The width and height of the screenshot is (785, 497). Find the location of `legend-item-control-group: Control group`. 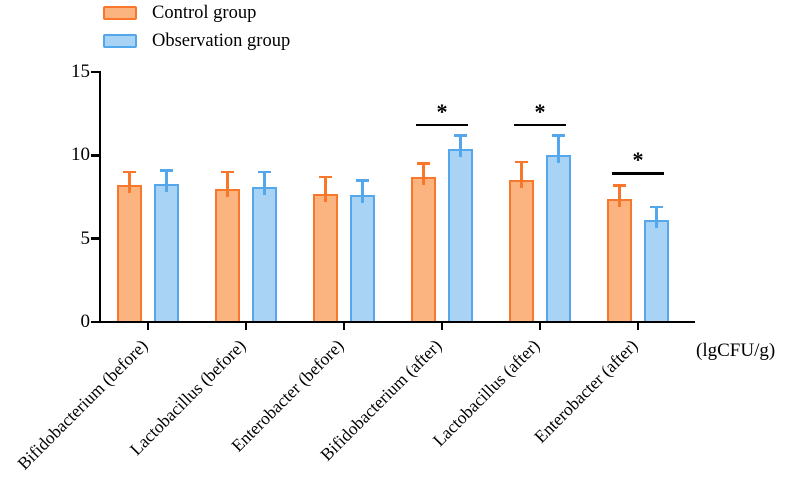

legend-item-control-group: Control group is located at coordinates (196, 13).